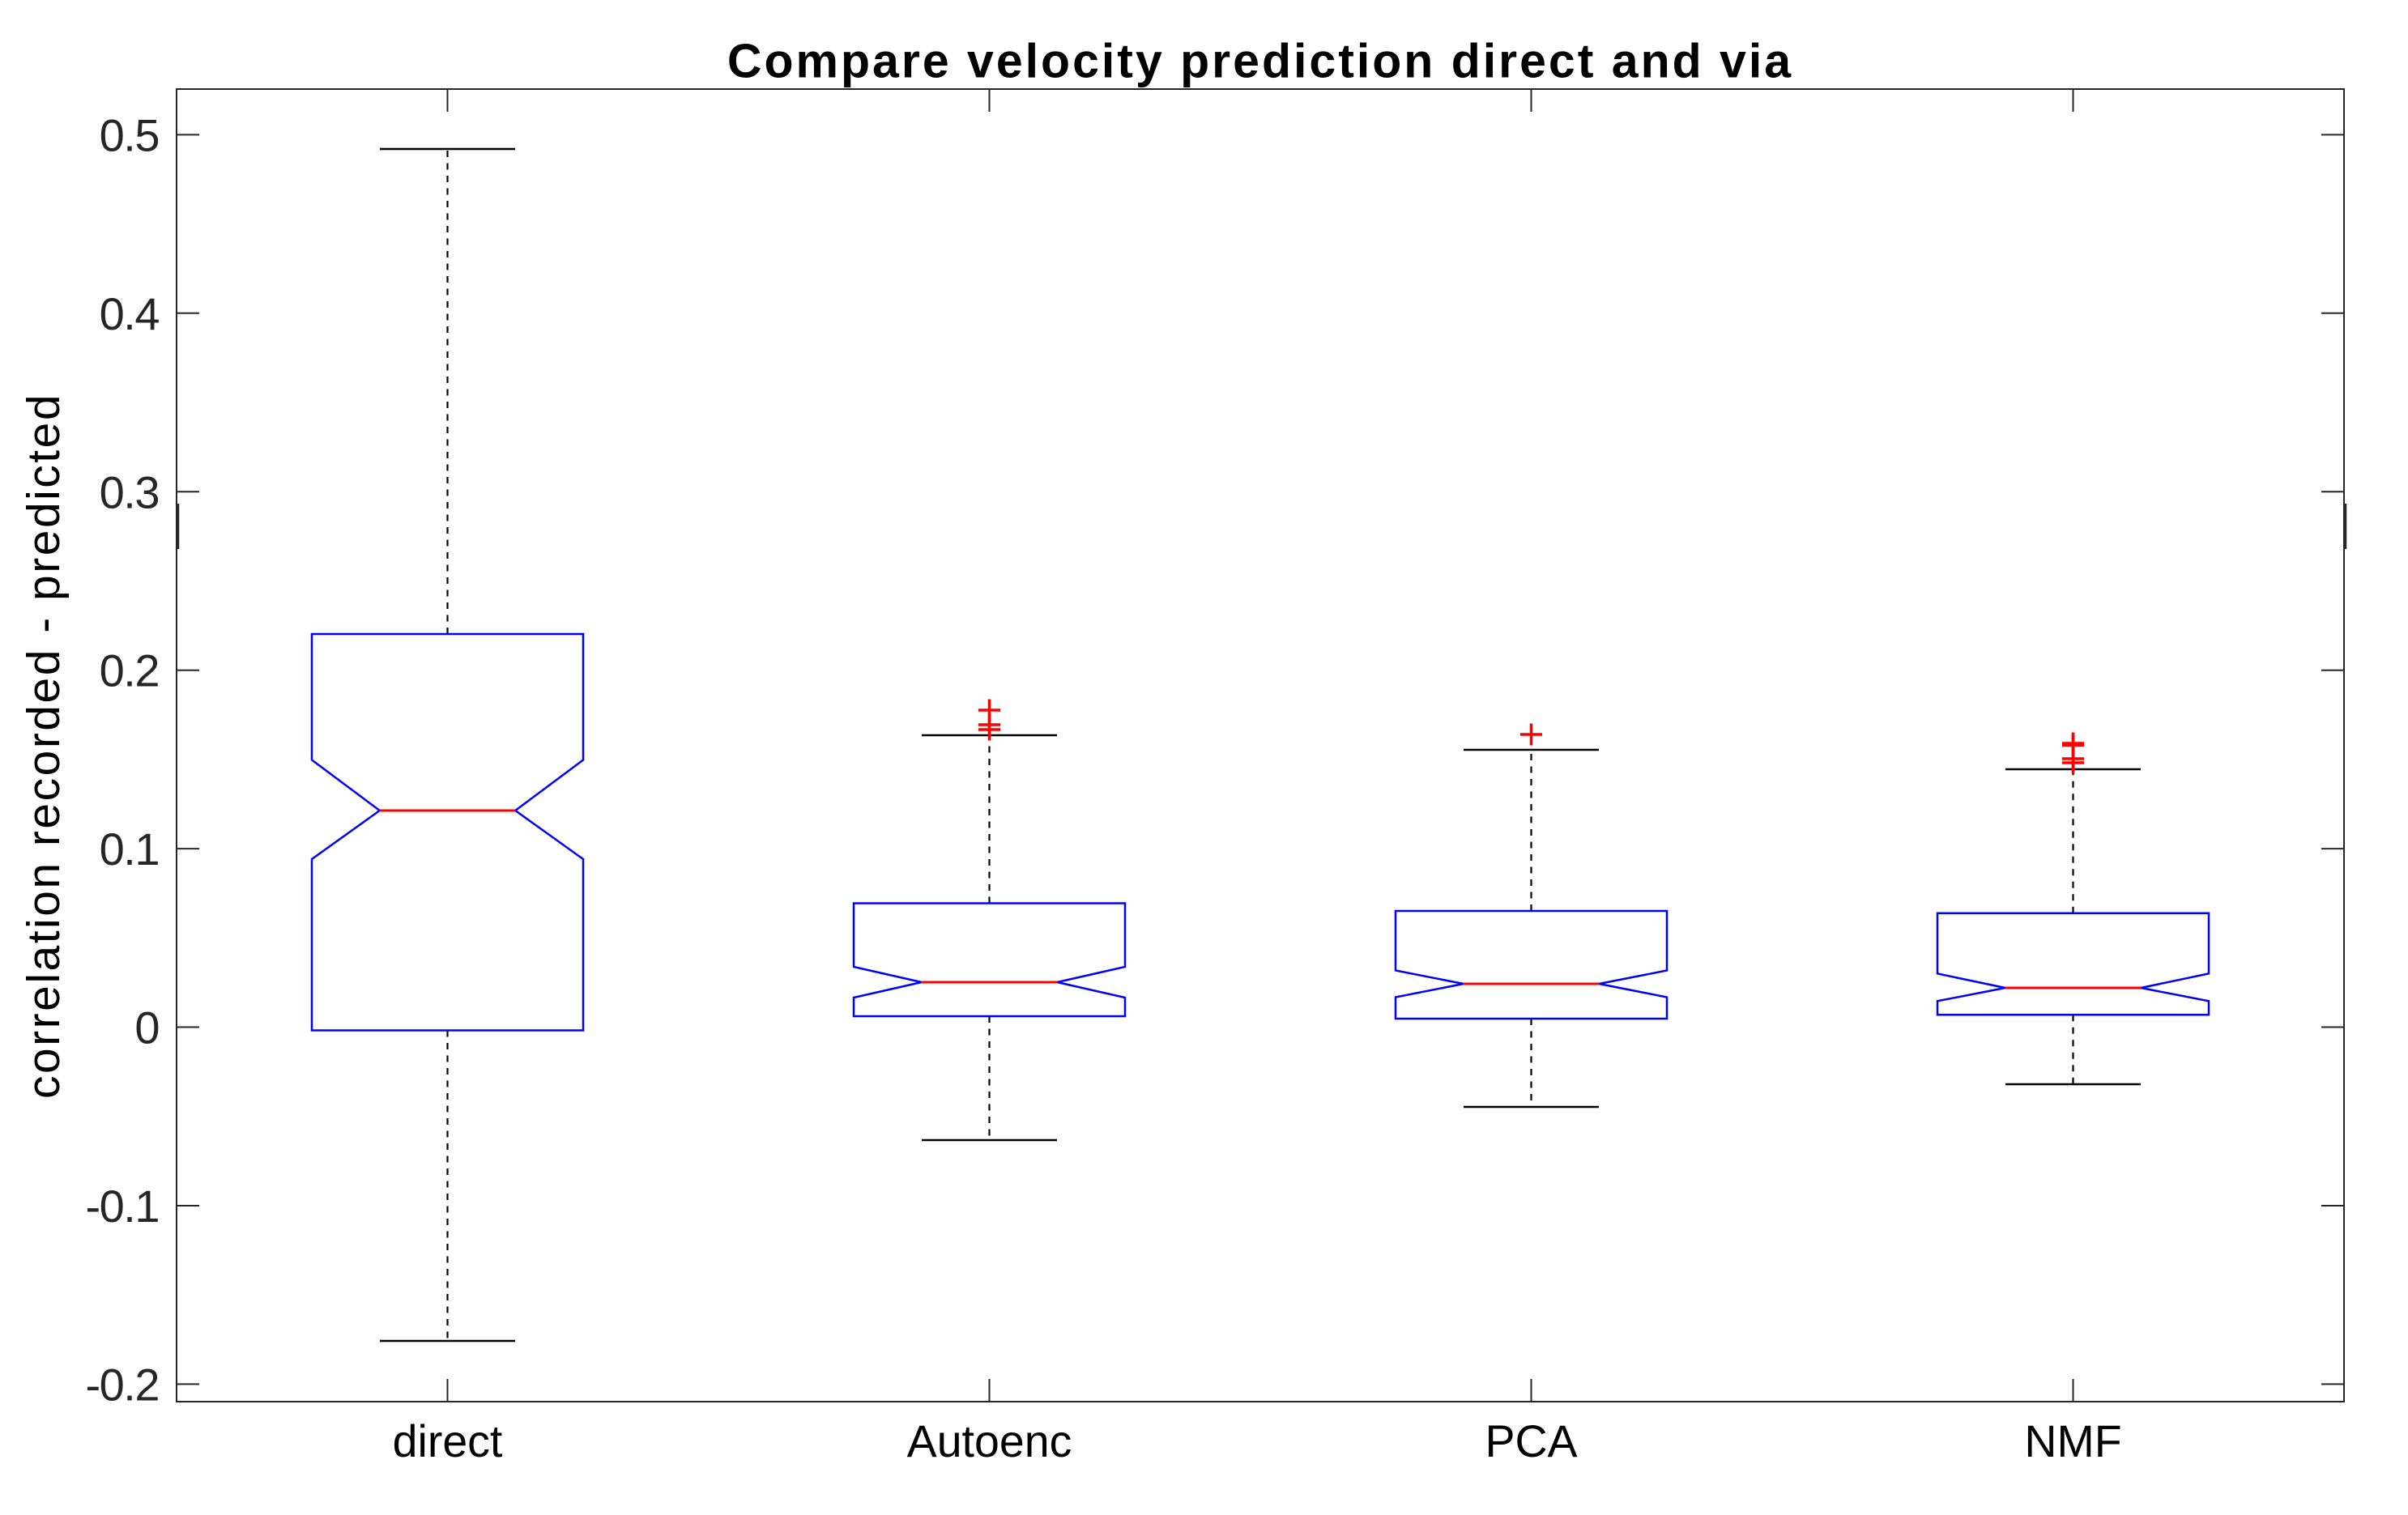  Describe the element at coordinates (129, 670) in the screenshot. I see `svg-text: 0.2` at that location.